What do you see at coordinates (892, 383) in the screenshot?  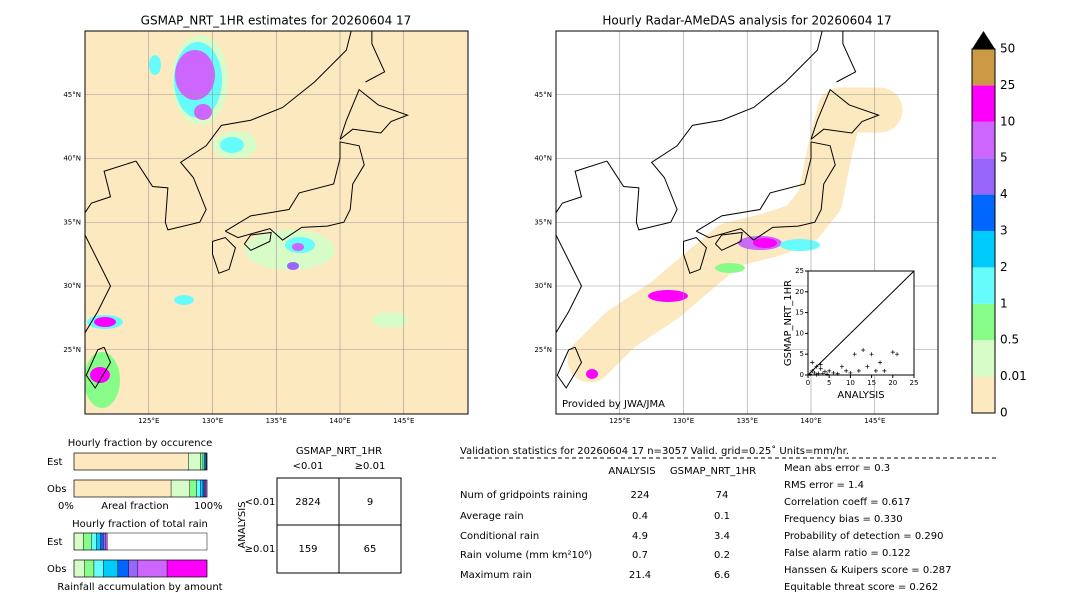 I see `x-tick-label: 20` at bounding box center [892, 383].